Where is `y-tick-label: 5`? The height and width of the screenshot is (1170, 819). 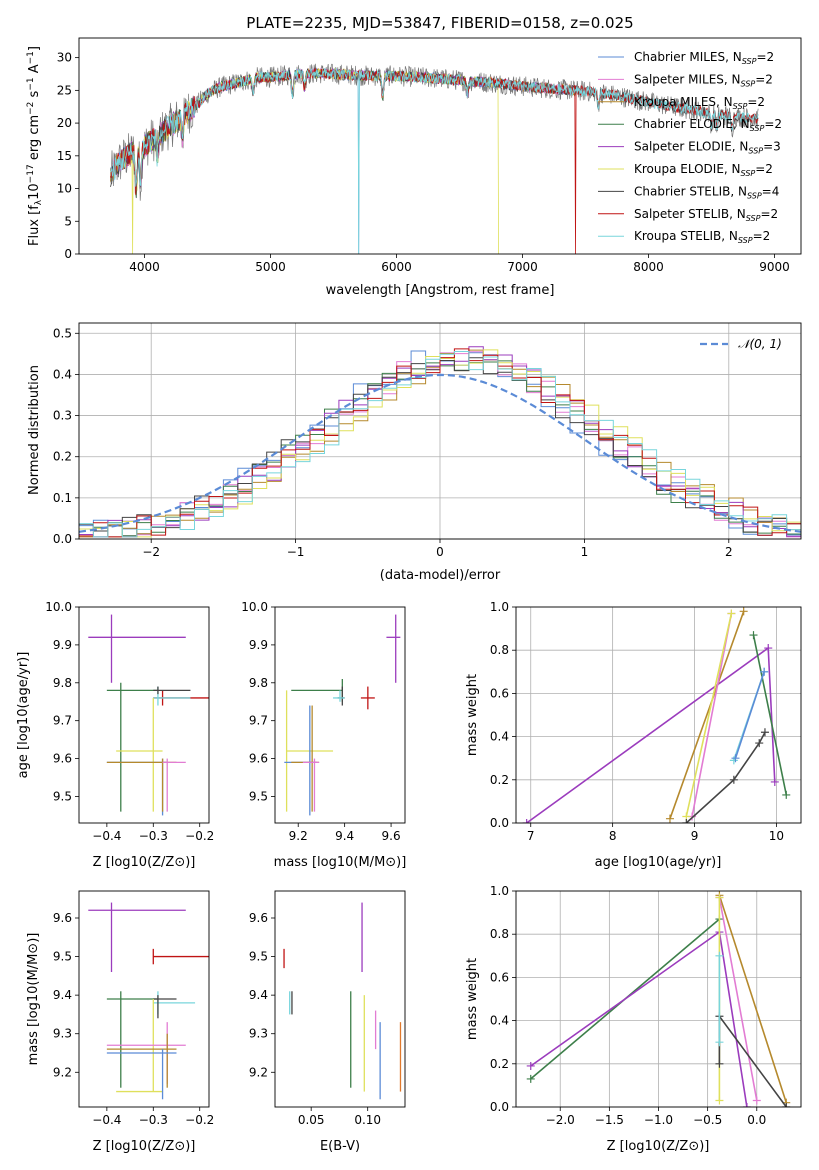
y-tick-label: 5 is located at coordinates (68, 221).